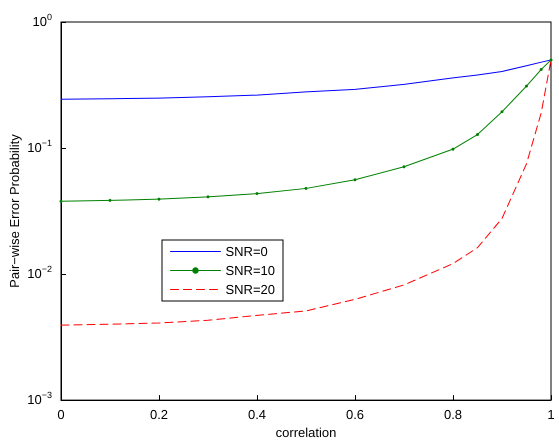 This screenshot has width=559, height=444. I want to click on legend-label: SNR=0, so click(247, 251).